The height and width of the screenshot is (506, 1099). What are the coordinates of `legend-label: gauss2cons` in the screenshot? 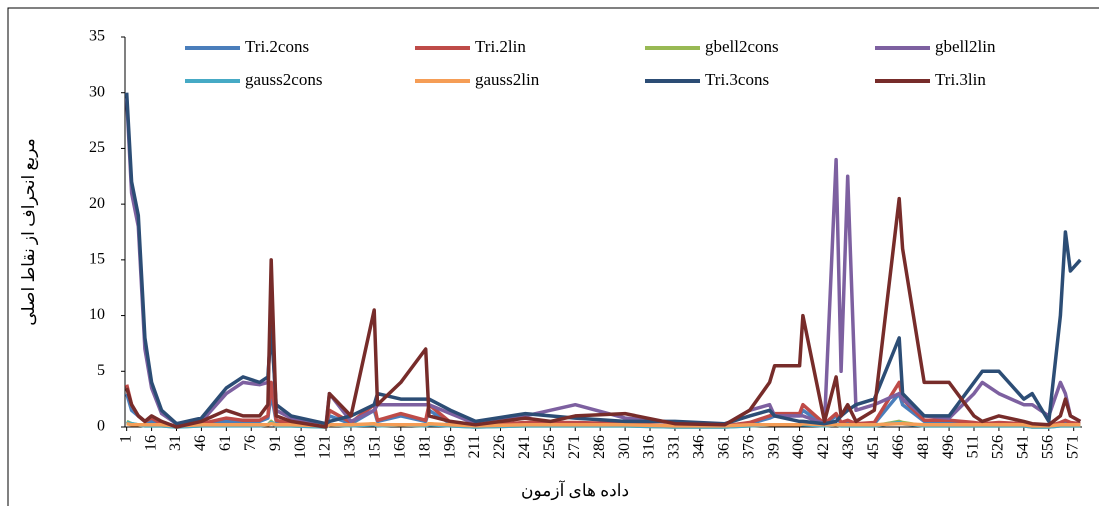 It's located at (283, 79).